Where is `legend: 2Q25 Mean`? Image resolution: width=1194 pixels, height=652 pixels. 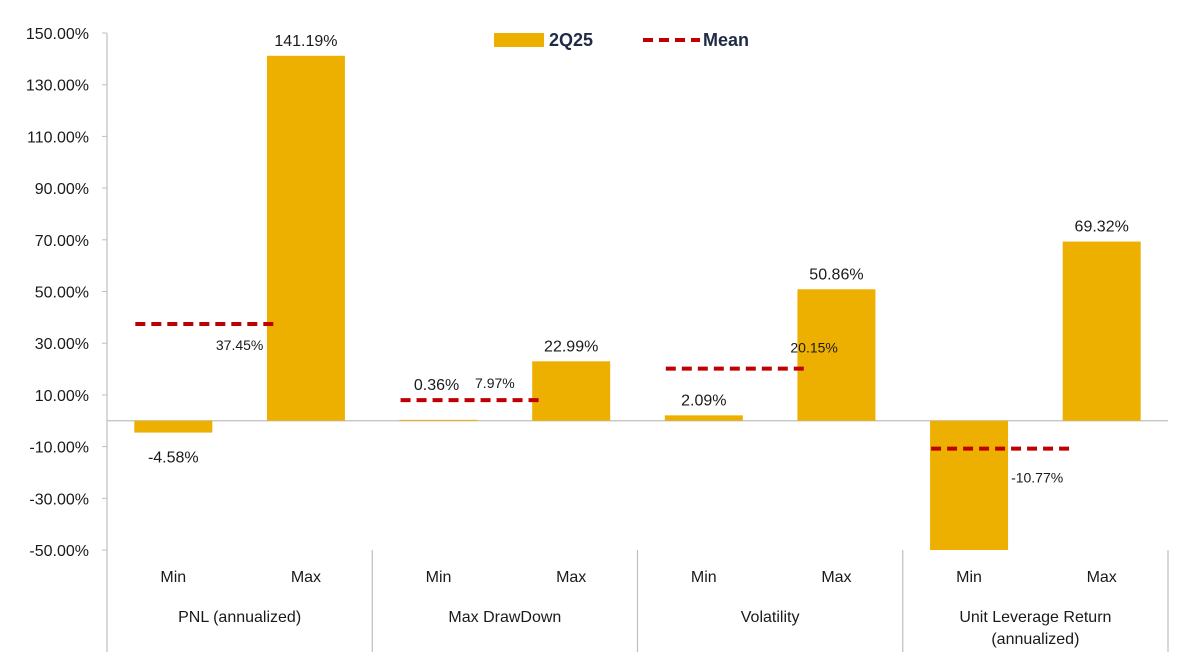
legend: 2Q25 Mean is located at coordinates (621, 40).